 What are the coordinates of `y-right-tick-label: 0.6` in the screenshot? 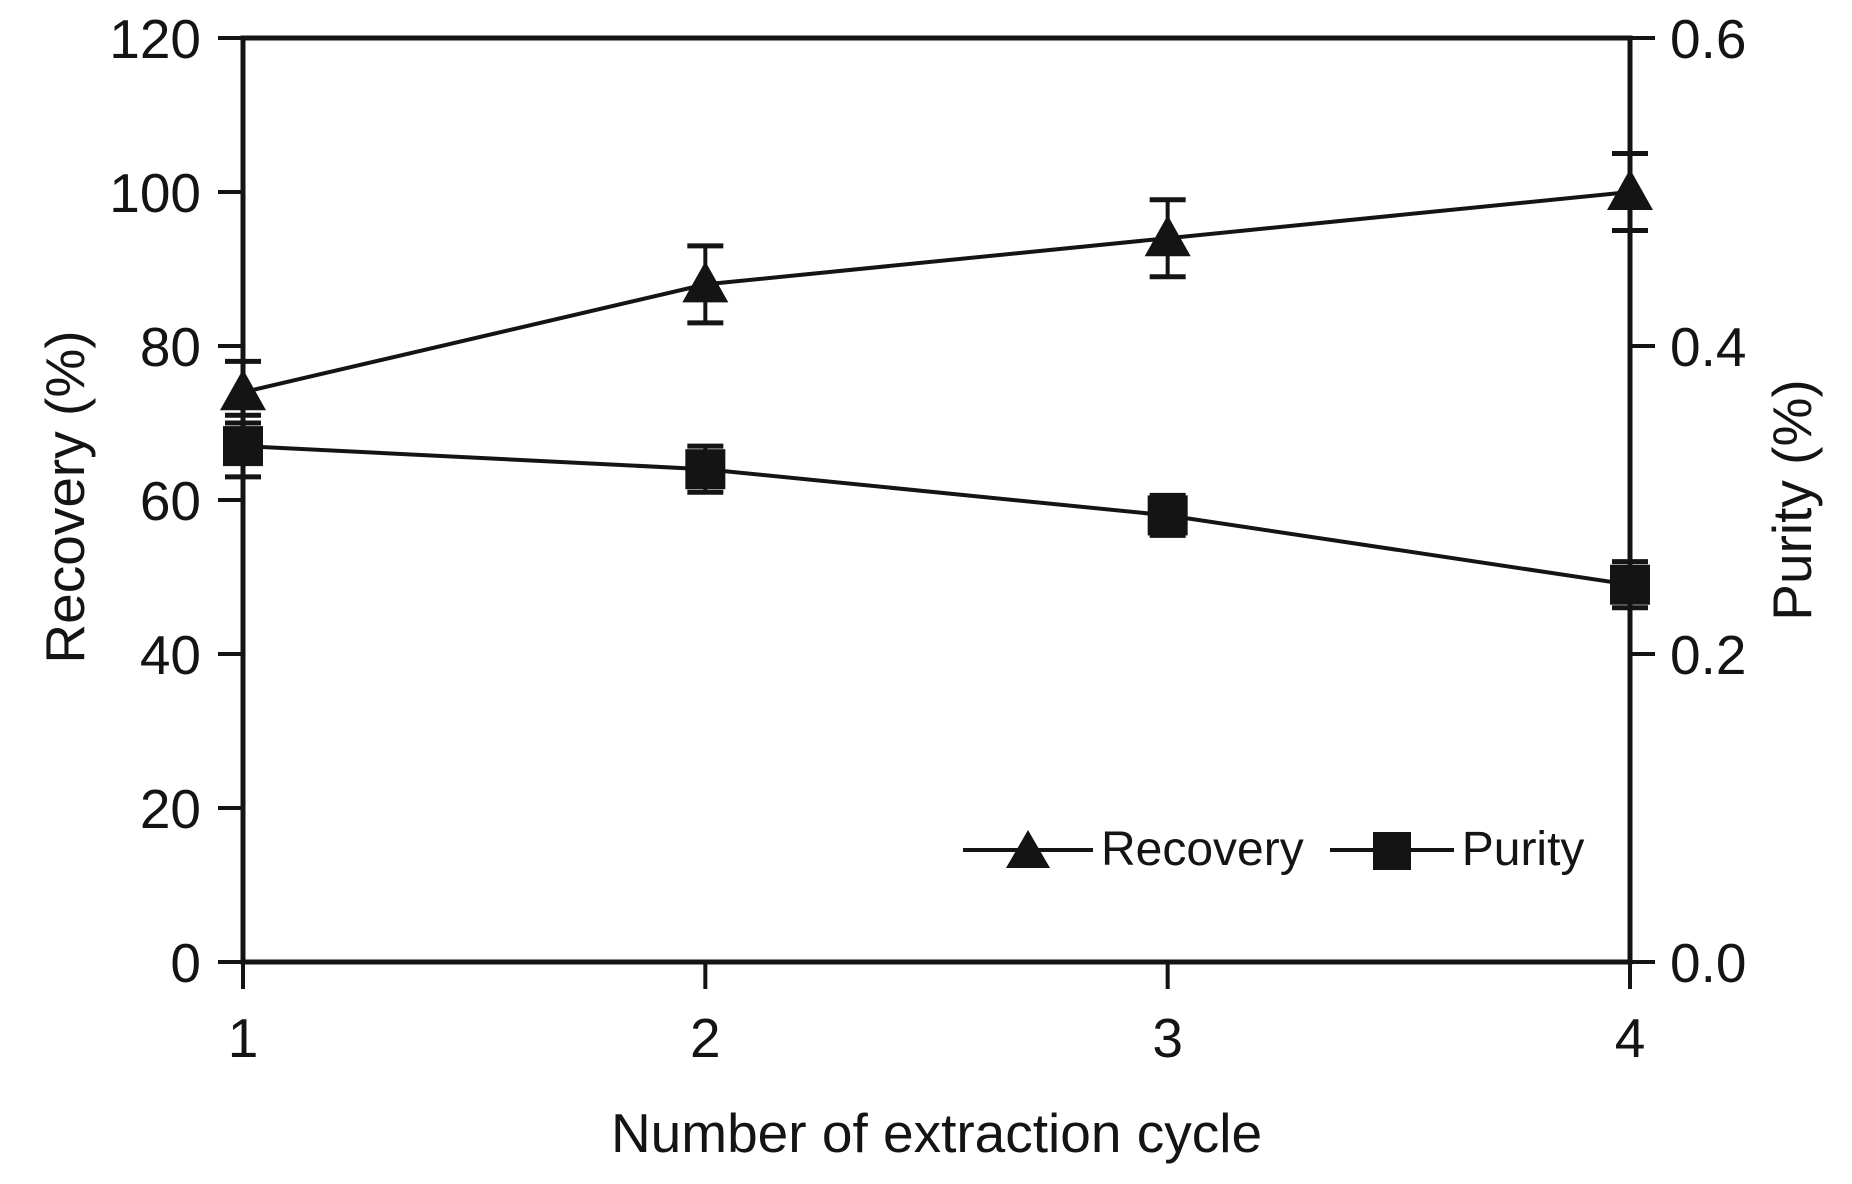 It's located at (1708, 39).